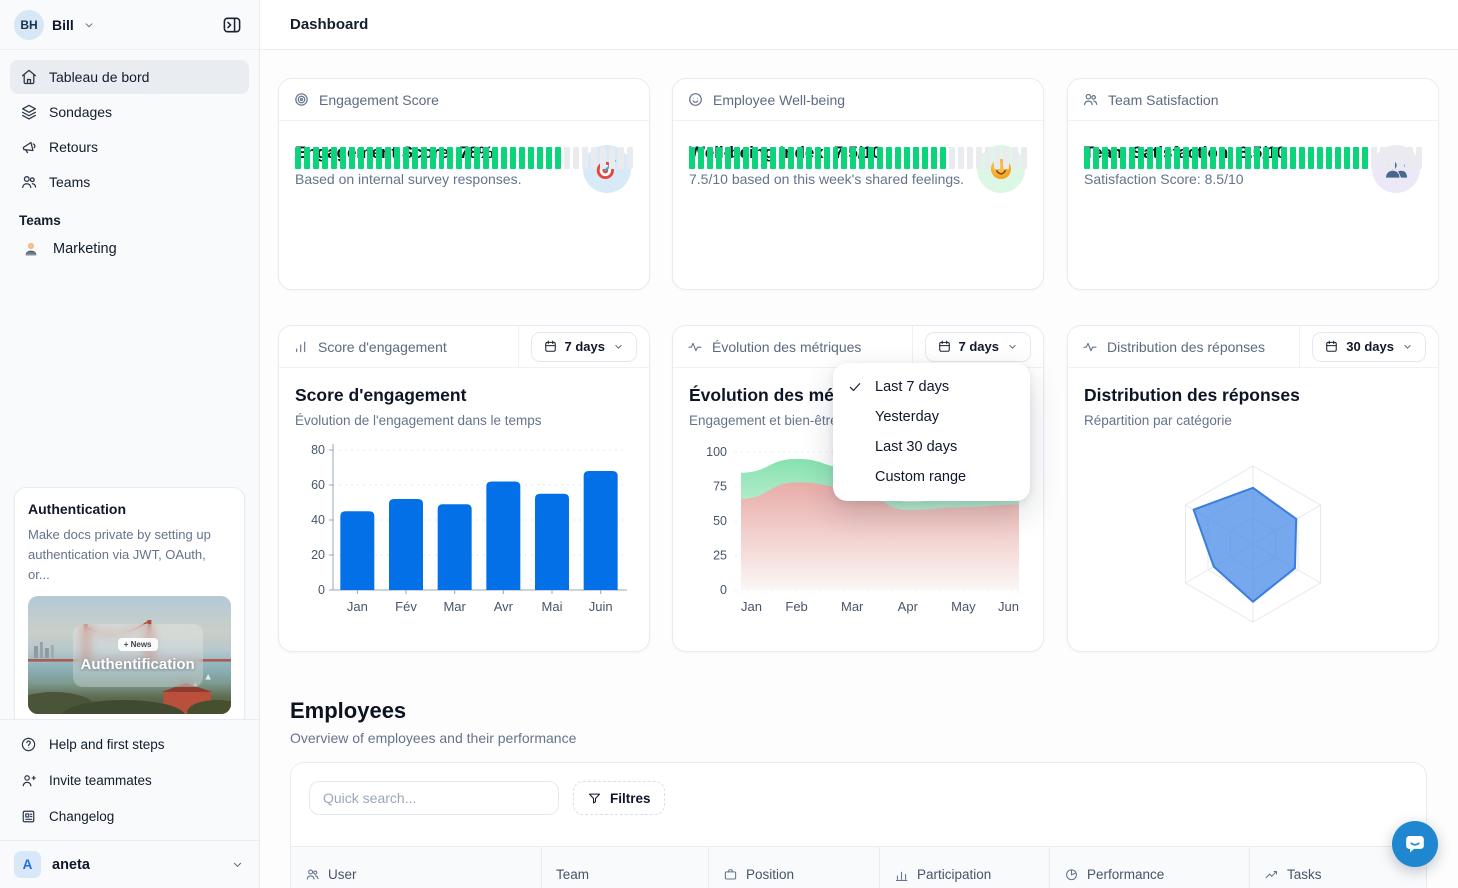  I want to click on sidebar-item-invite: Invite teammates, so click(129, 780).